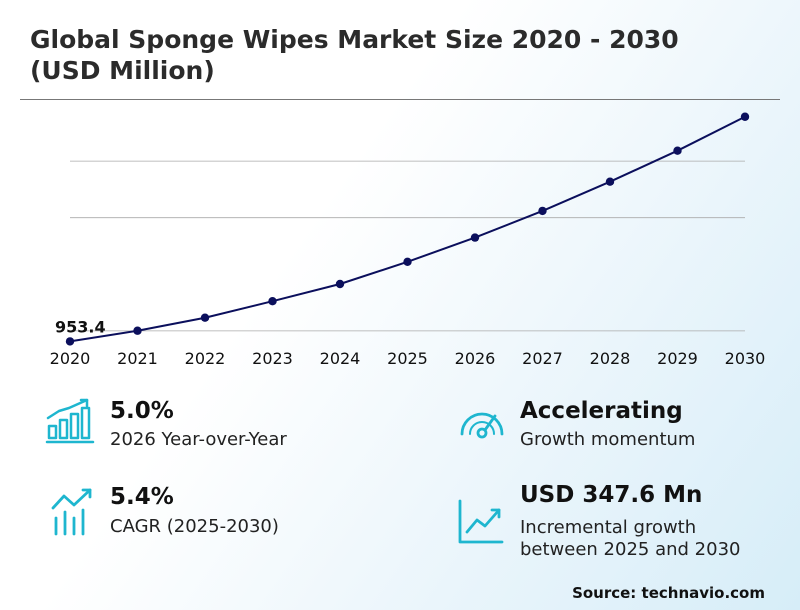 The width and height of the screenshot is (800, 610). What do you see at coordinates (210, 428) in the screenshot?
I see `kpi-yoy: 5.0% 2026 Year-over-Year` at bounding box center [210, 428].